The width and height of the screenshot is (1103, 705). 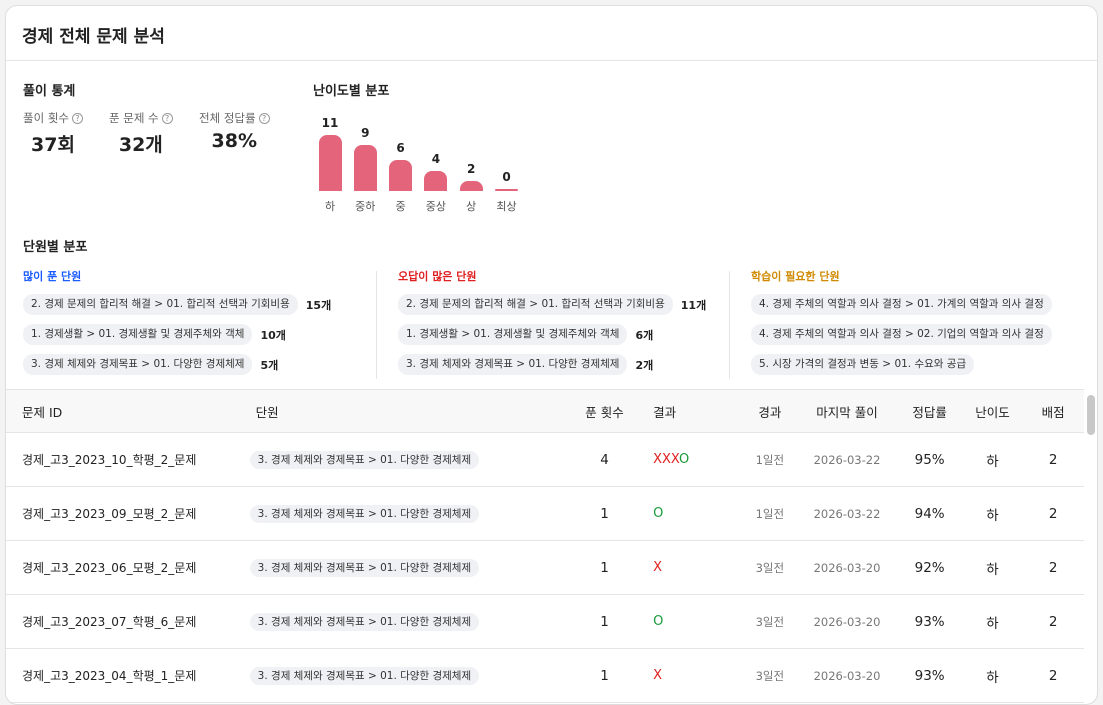 What do you see at coordinates (644, 335) in the screenshot?
I see `unit-count: 6개` at bounding box center [644, 335].